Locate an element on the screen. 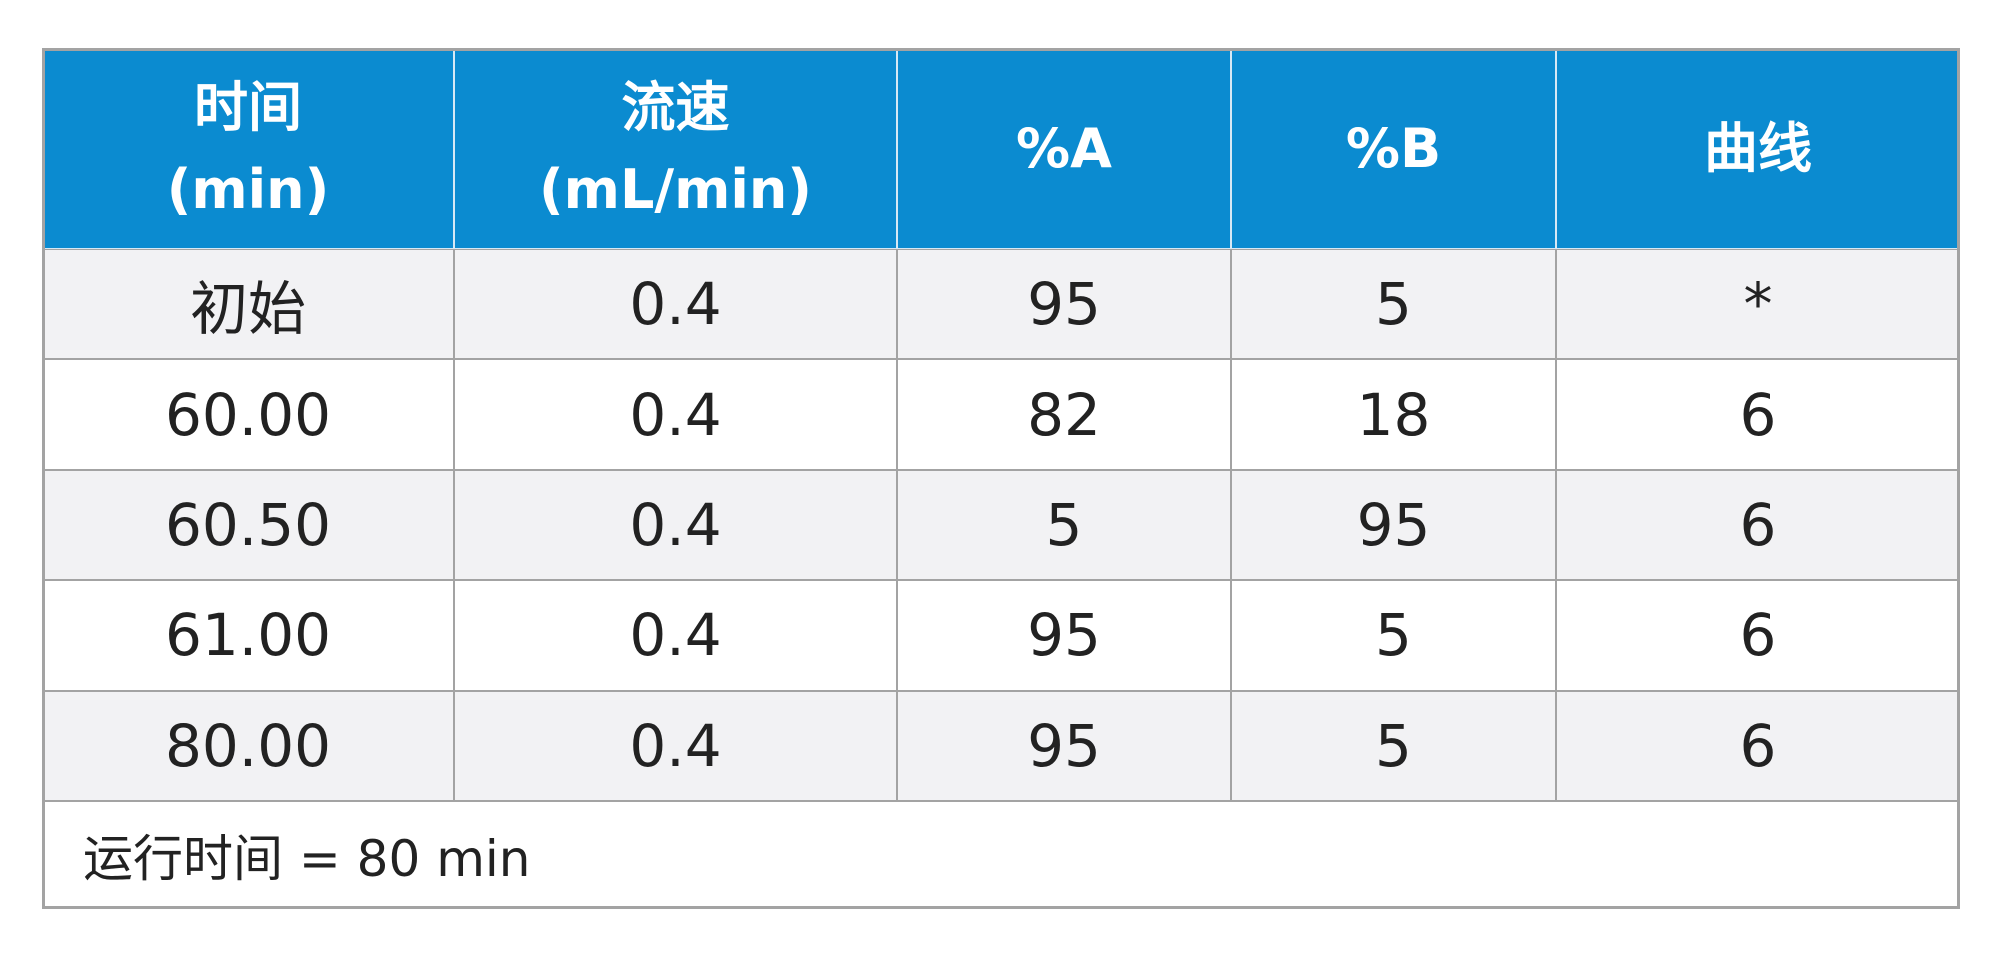 This screenshot has width=2000, height=959. header-cell: %B is located at coordinates (1393, 148).